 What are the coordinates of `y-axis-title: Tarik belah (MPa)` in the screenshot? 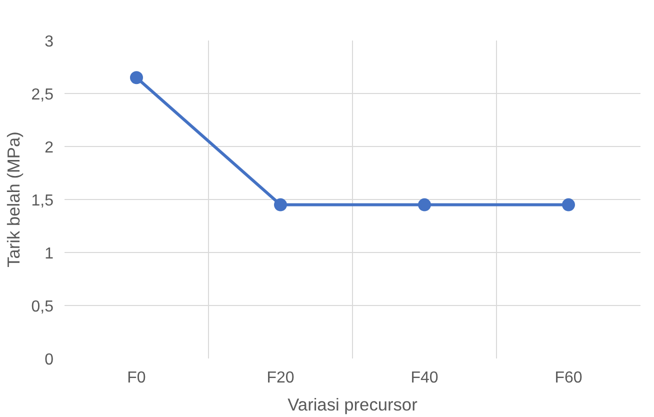 It's located at (13, 200).